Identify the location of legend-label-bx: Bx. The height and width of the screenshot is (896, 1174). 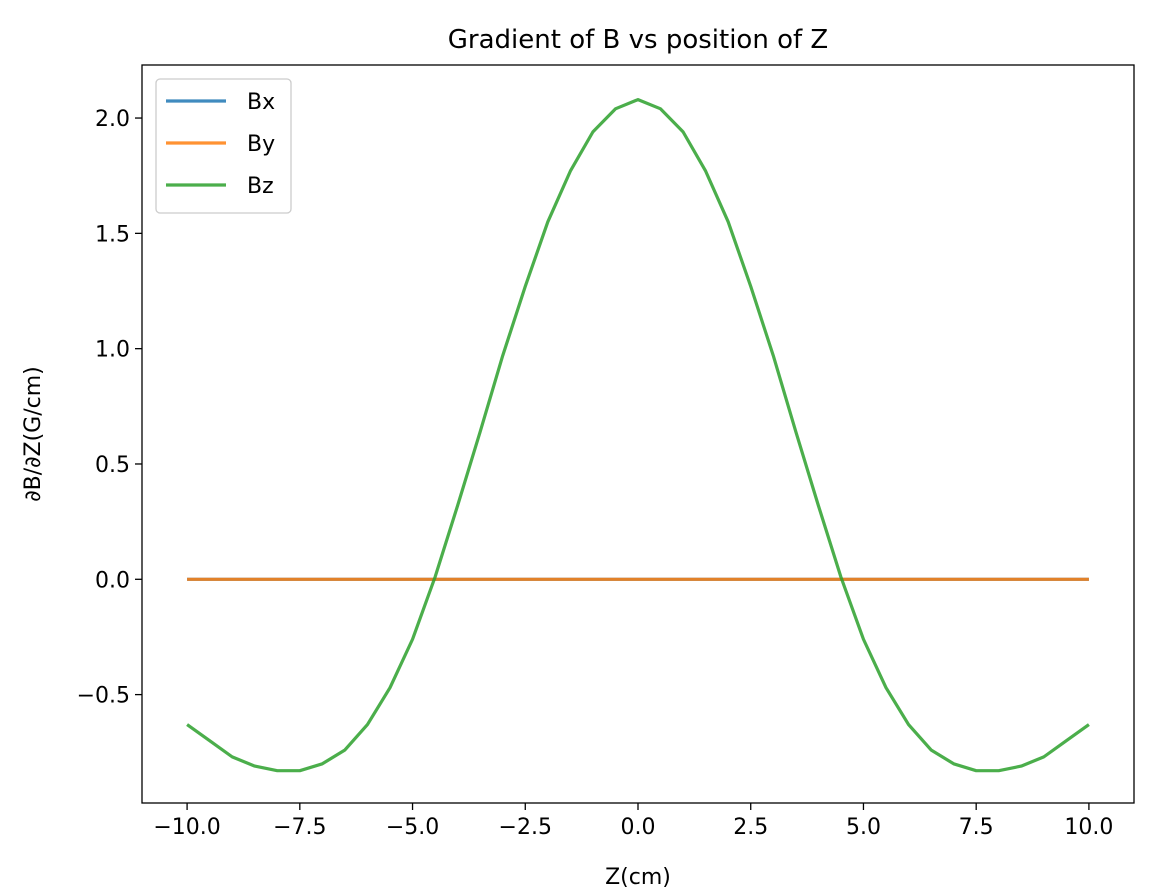
(261, 102).